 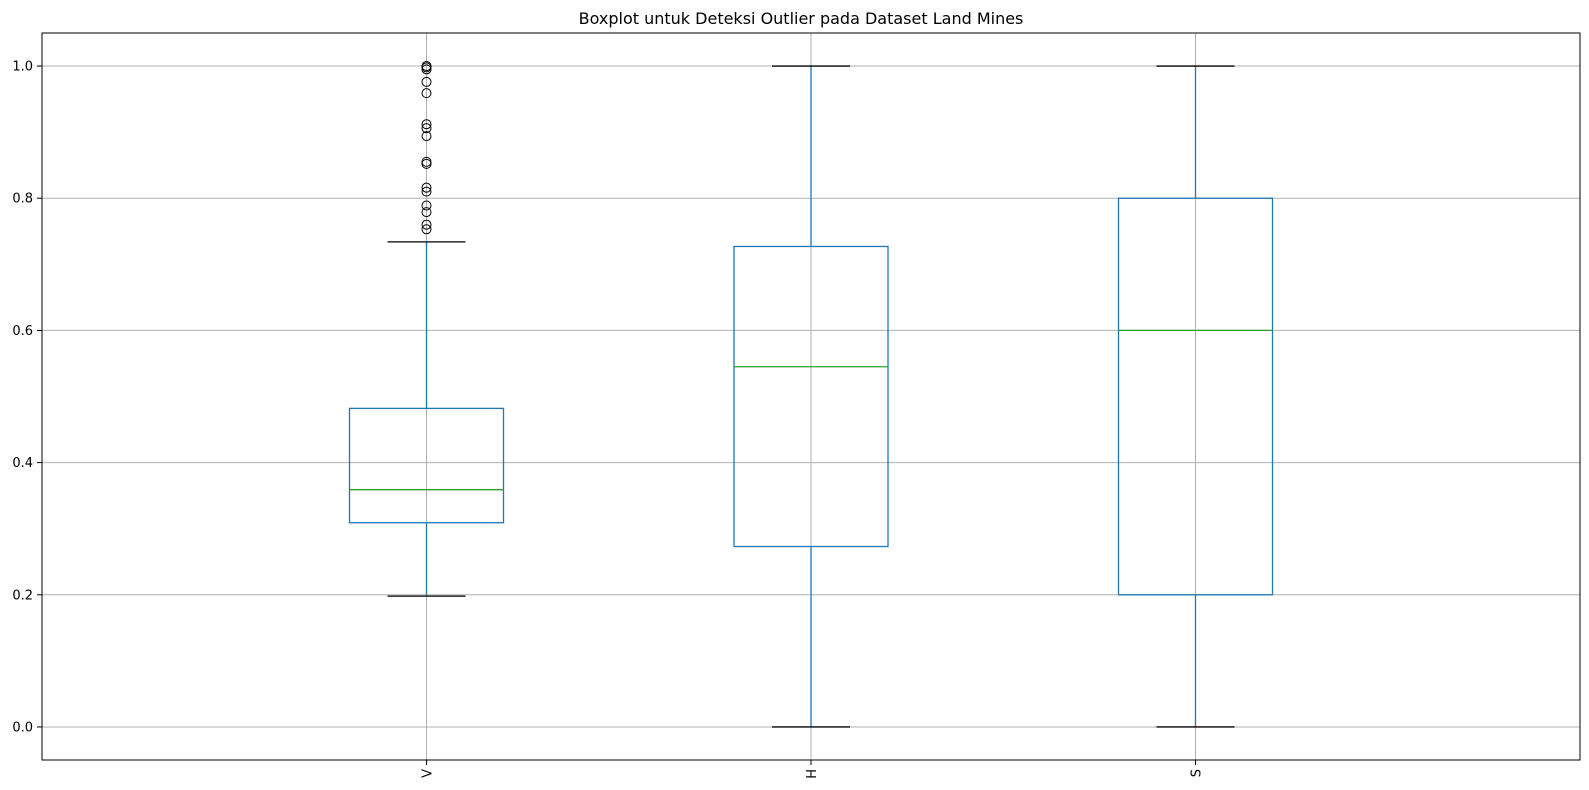 What do you see at coordinates (22, 331) in the screenshot?
I see `y-tick-label: 0.6` at bounding box center [22, 331].